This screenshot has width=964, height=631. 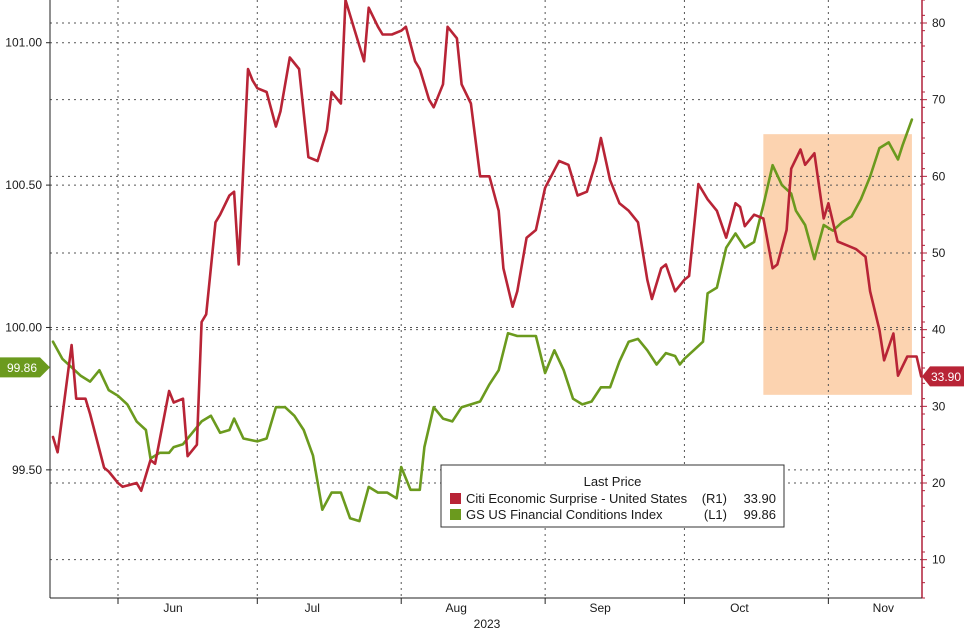 What do you see at coordinates (946, 377) in the screenshot?
I see `right-last-value-text: 33.90` at bounding box center [946, 377].